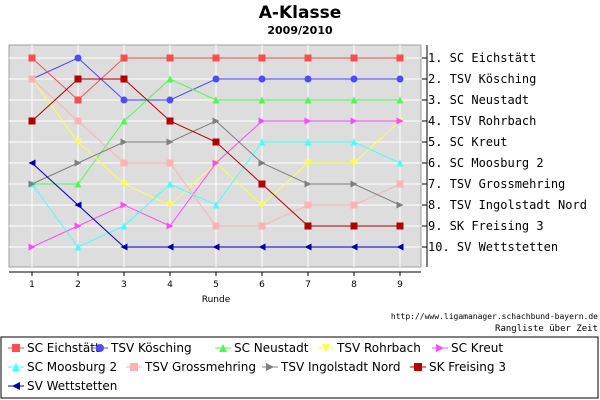  Describe the element at coordinates (300, 13) in the screenshot. I see `chart-title: A-Klasse` at that location.